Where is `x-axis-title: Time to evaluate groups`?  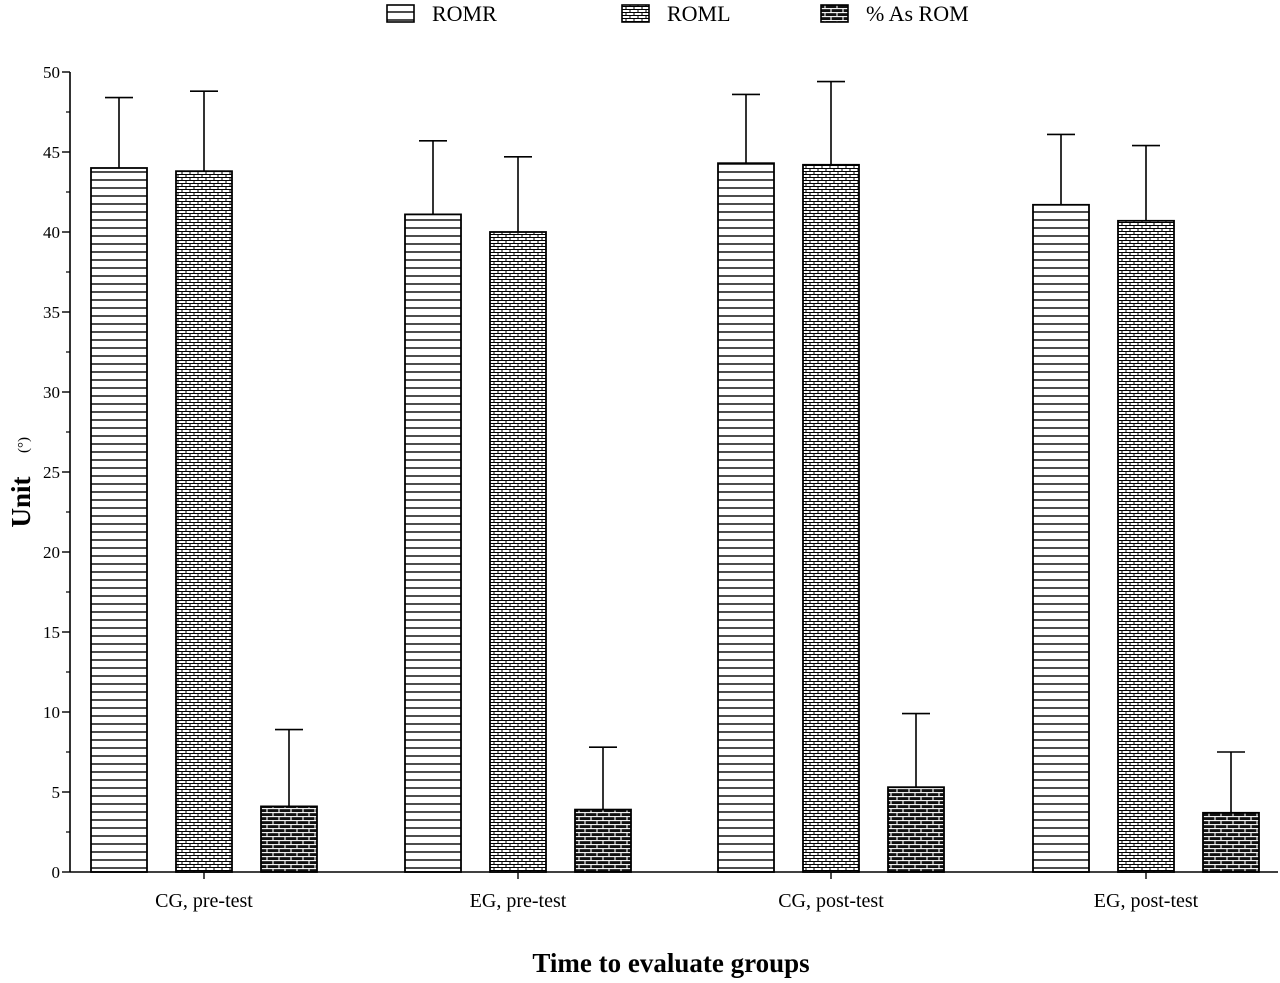 x-axis-title: Time to evaluate groups is located at coordinates (670, 963).